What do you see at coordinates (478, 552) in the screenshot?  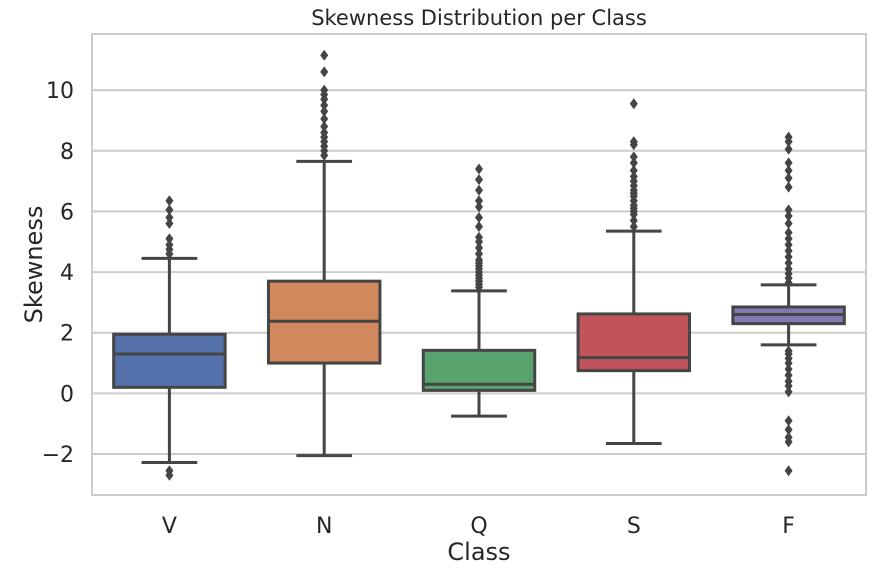 I see `x-axis-label: Class` at bounding box center [478, 552].